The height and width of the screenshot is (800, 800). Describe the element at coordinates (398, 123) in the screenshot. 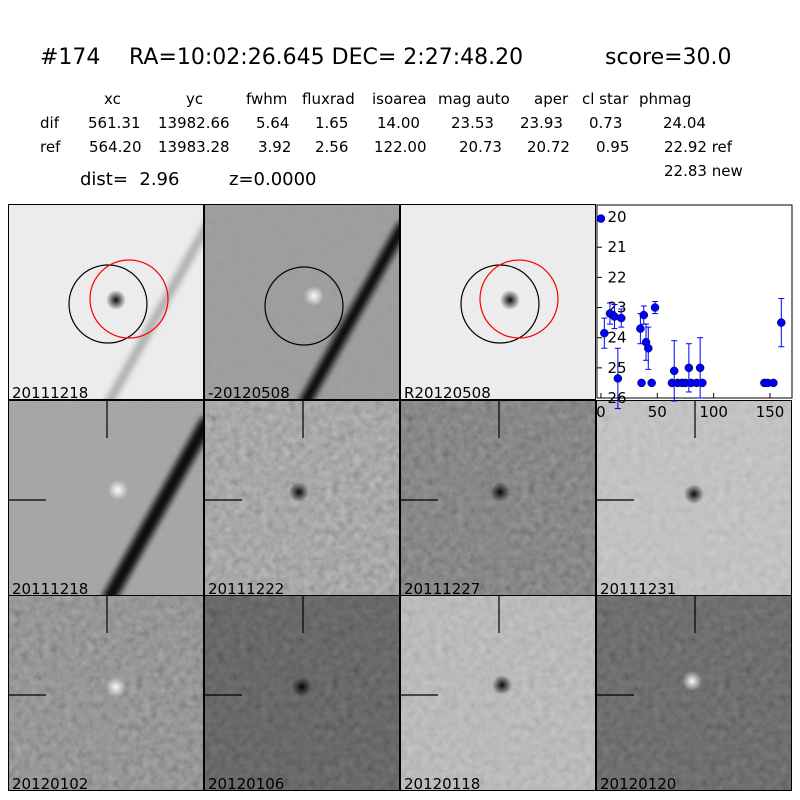

I see `table-cell: 14.00` at that location.